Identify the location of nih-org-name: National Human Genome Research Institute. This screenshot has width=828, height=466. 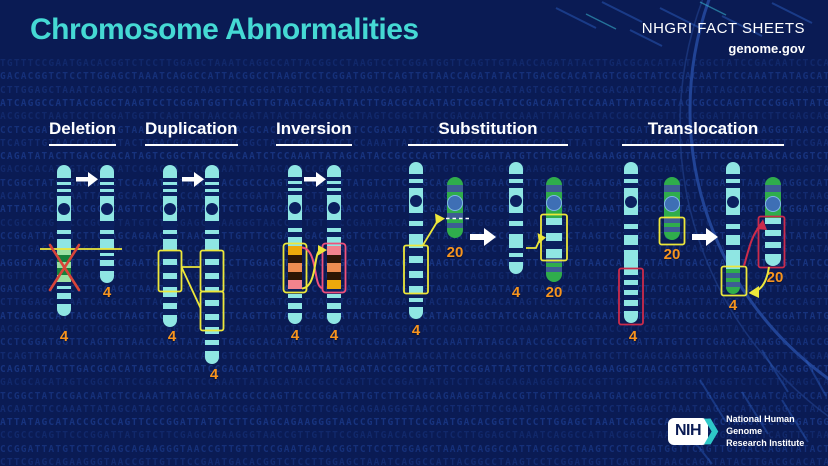
(777, 431).